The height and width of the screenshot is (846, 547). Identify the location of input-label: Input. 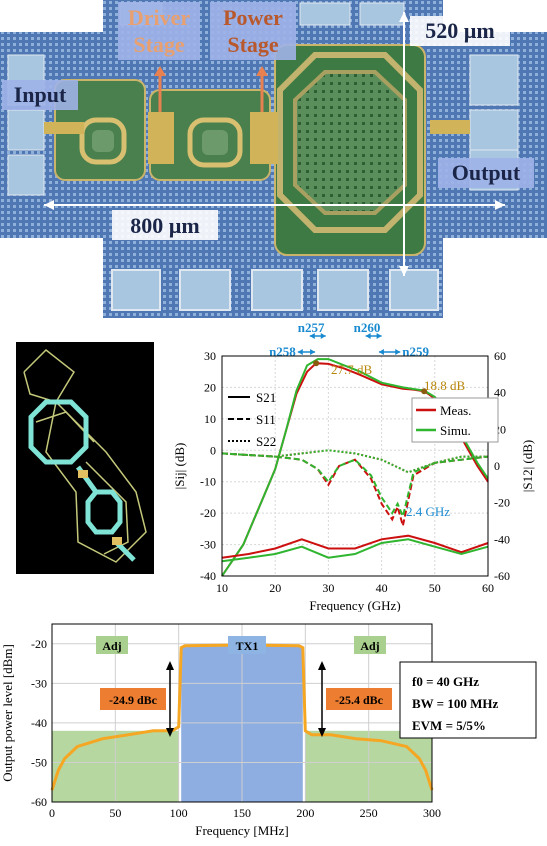
(40, 94).